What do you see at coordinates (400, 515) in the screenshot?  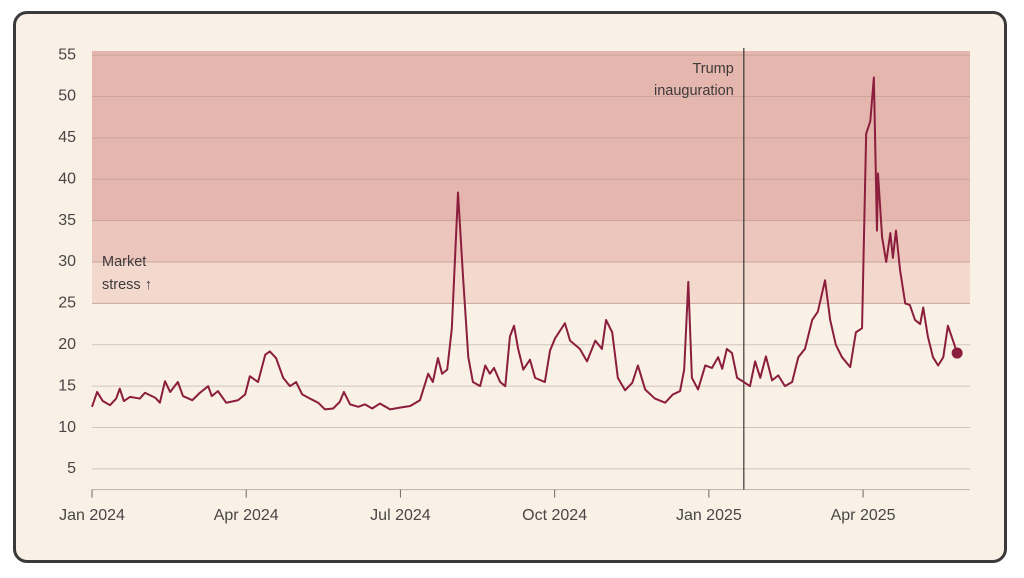 I see `x-tick-label: Jul 2024` at bounding box center [400, 515].